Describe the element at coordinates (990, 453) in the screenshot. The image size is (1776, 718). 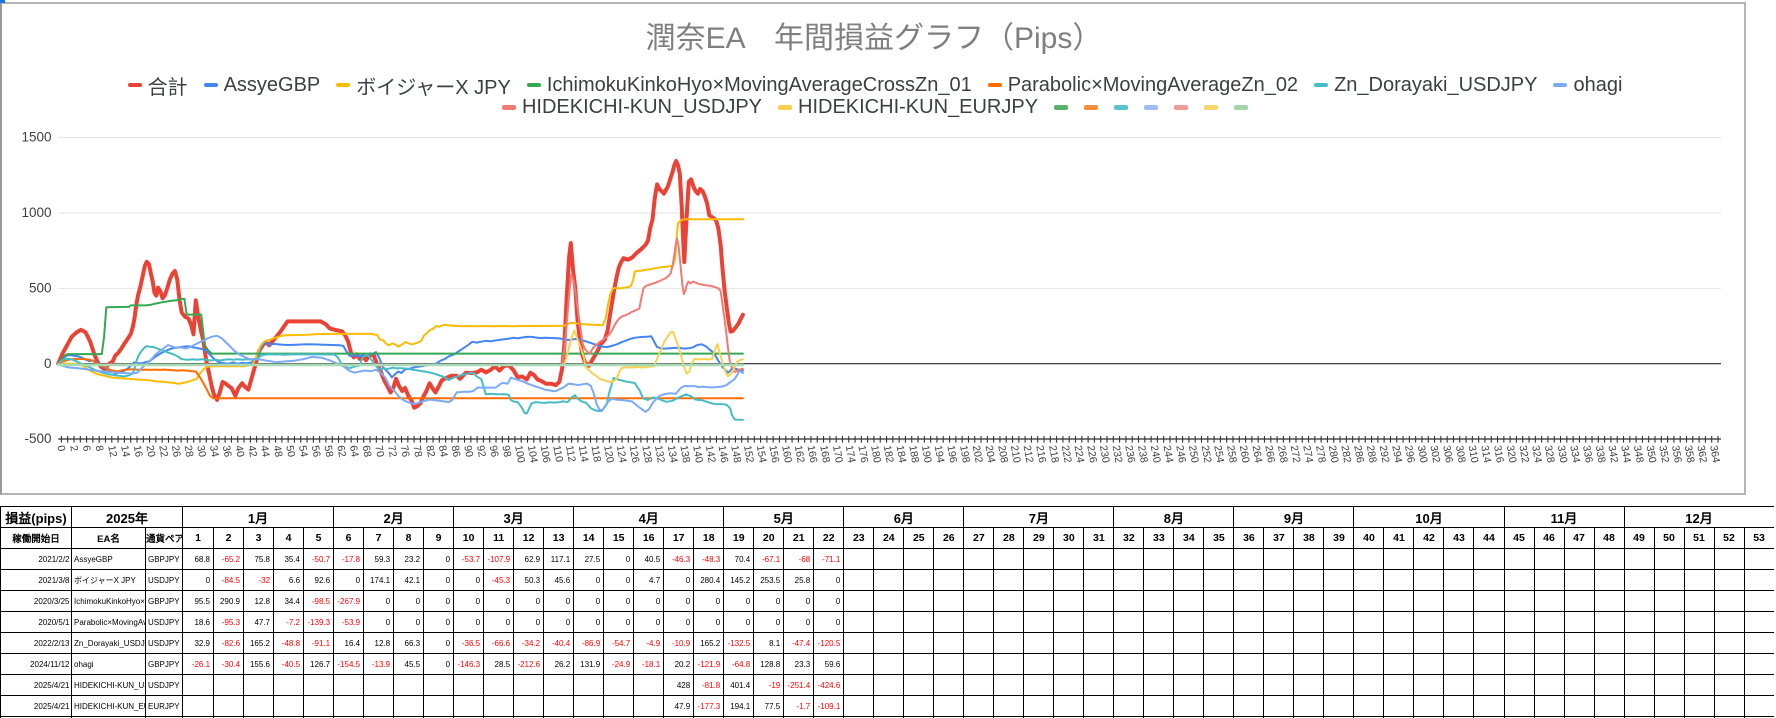
I see `svg-text: 204` at that location.